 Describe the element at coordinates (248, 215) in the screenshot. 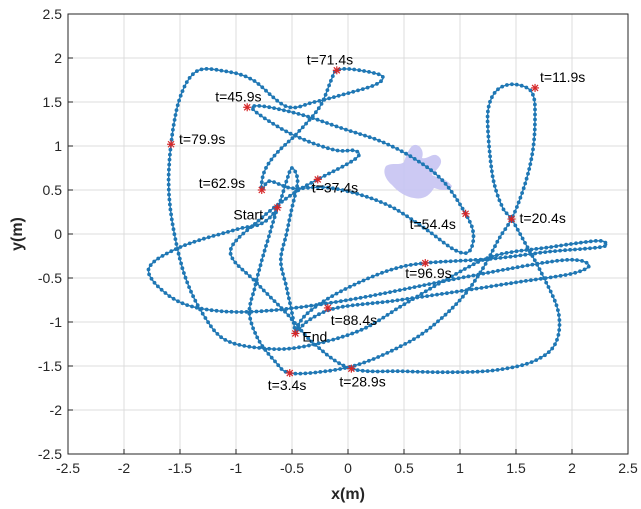

I see `marker-label: Start` at that location.